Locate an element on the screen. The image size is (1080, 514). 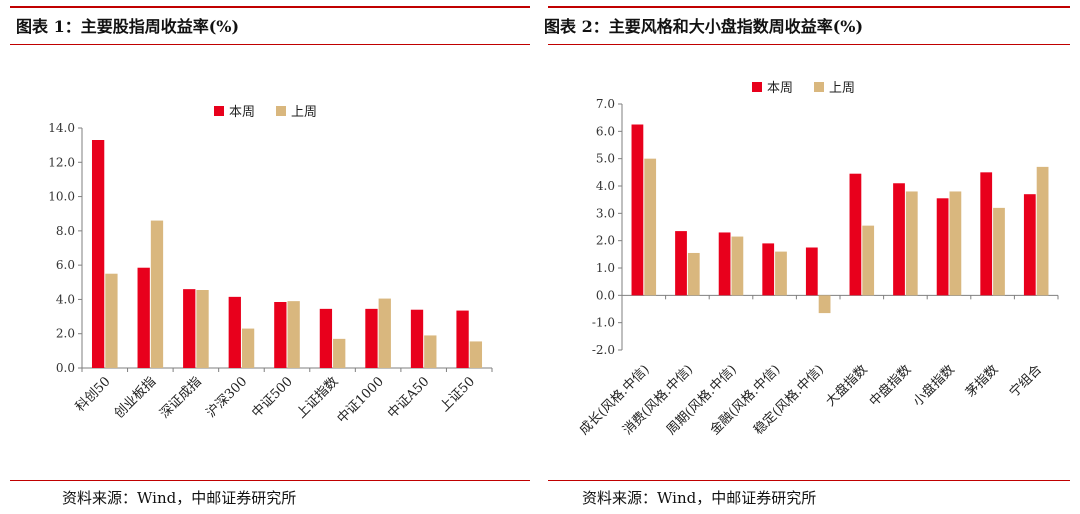
x-category-label: 大盘指数 is located at coordinates (847, 386).